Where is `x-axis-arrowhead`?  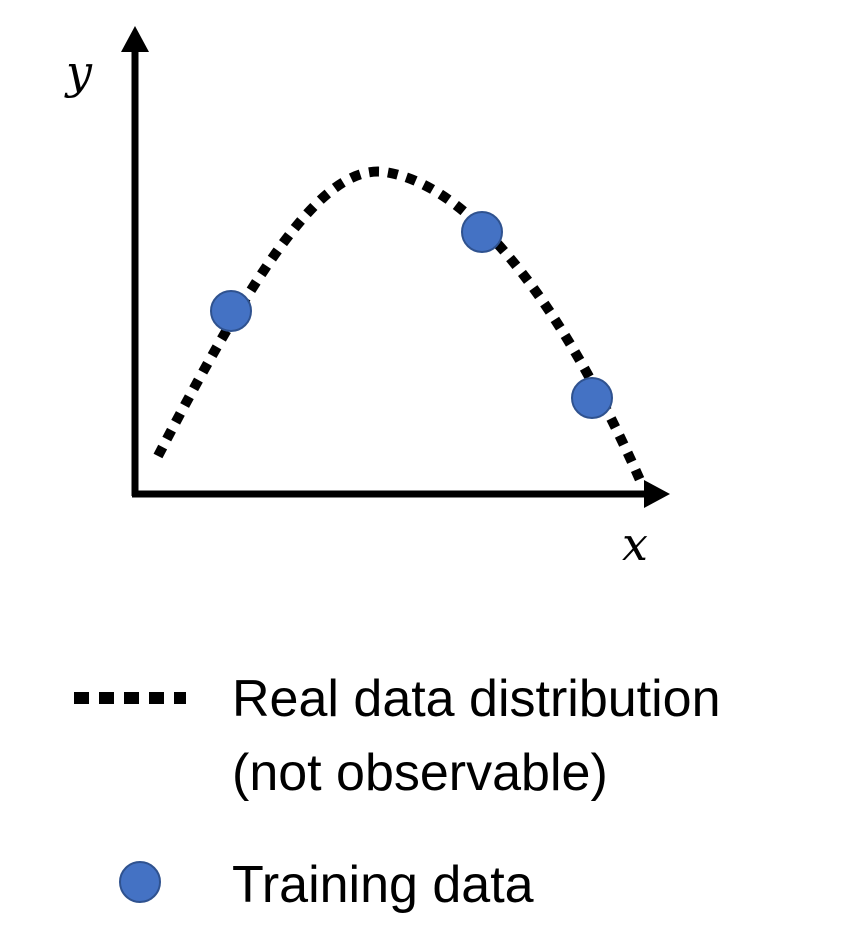
x-axis-arrowhead is located at coordinates (657, 494).